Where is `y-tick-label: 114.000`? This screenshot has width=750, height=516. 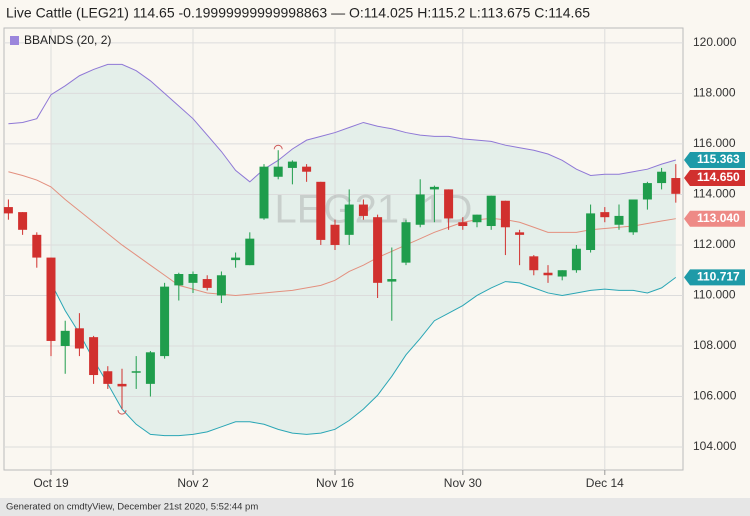
y-tick-label: 114.000 is located at coordinates (714, 194).